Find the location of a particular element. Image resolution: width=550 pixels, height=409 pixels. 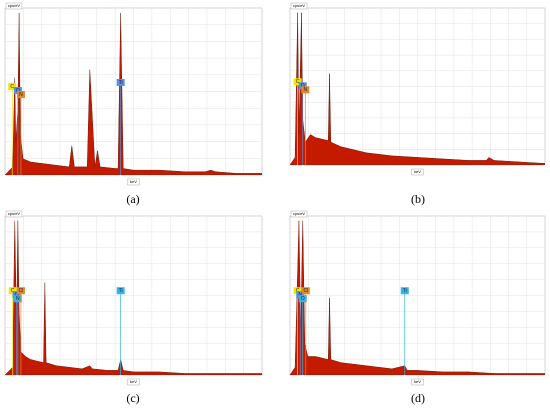

caption: (c) is located at coordinates (132, 398).